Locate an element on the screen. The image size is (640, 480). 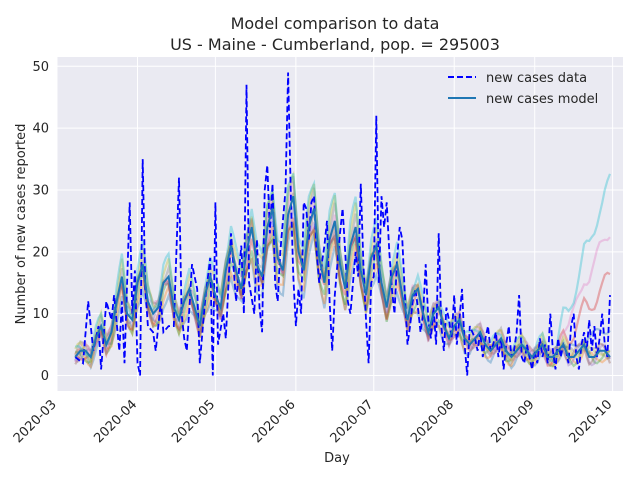
legend-label-data: new cases data is located at coordinates (536, 78).